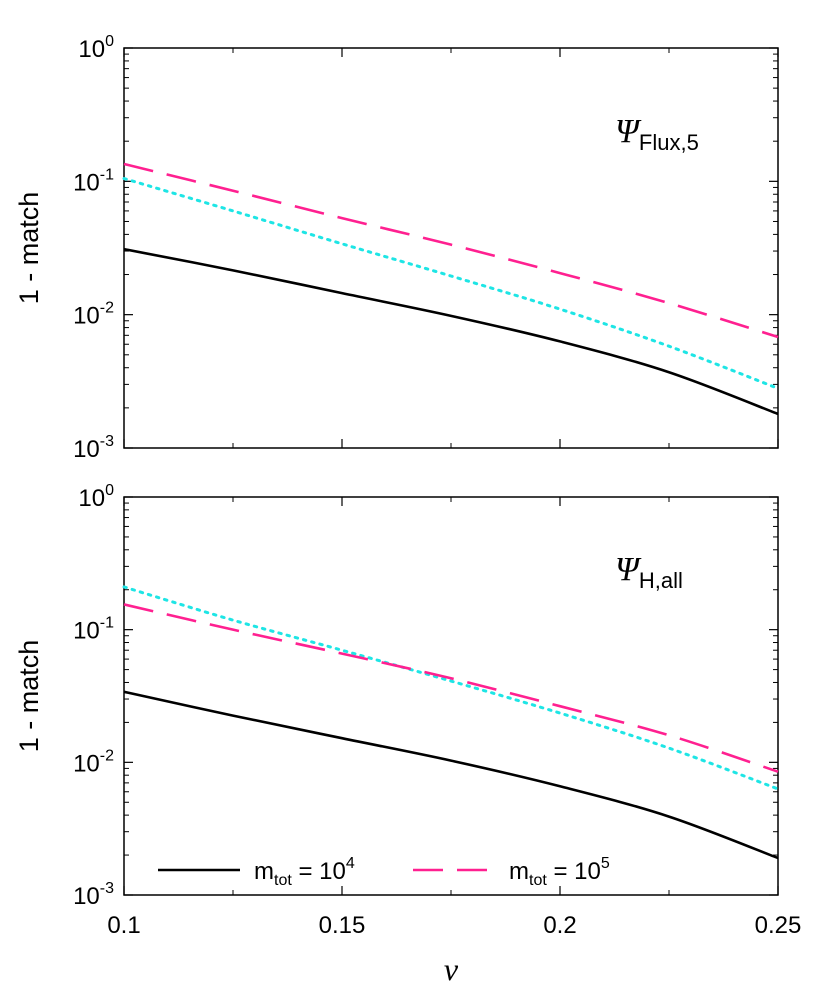  What do you see at coordinates (559, 925) in the screenshot?
I see `x-tick-label: 0.2` at bounding box center [559, 925].